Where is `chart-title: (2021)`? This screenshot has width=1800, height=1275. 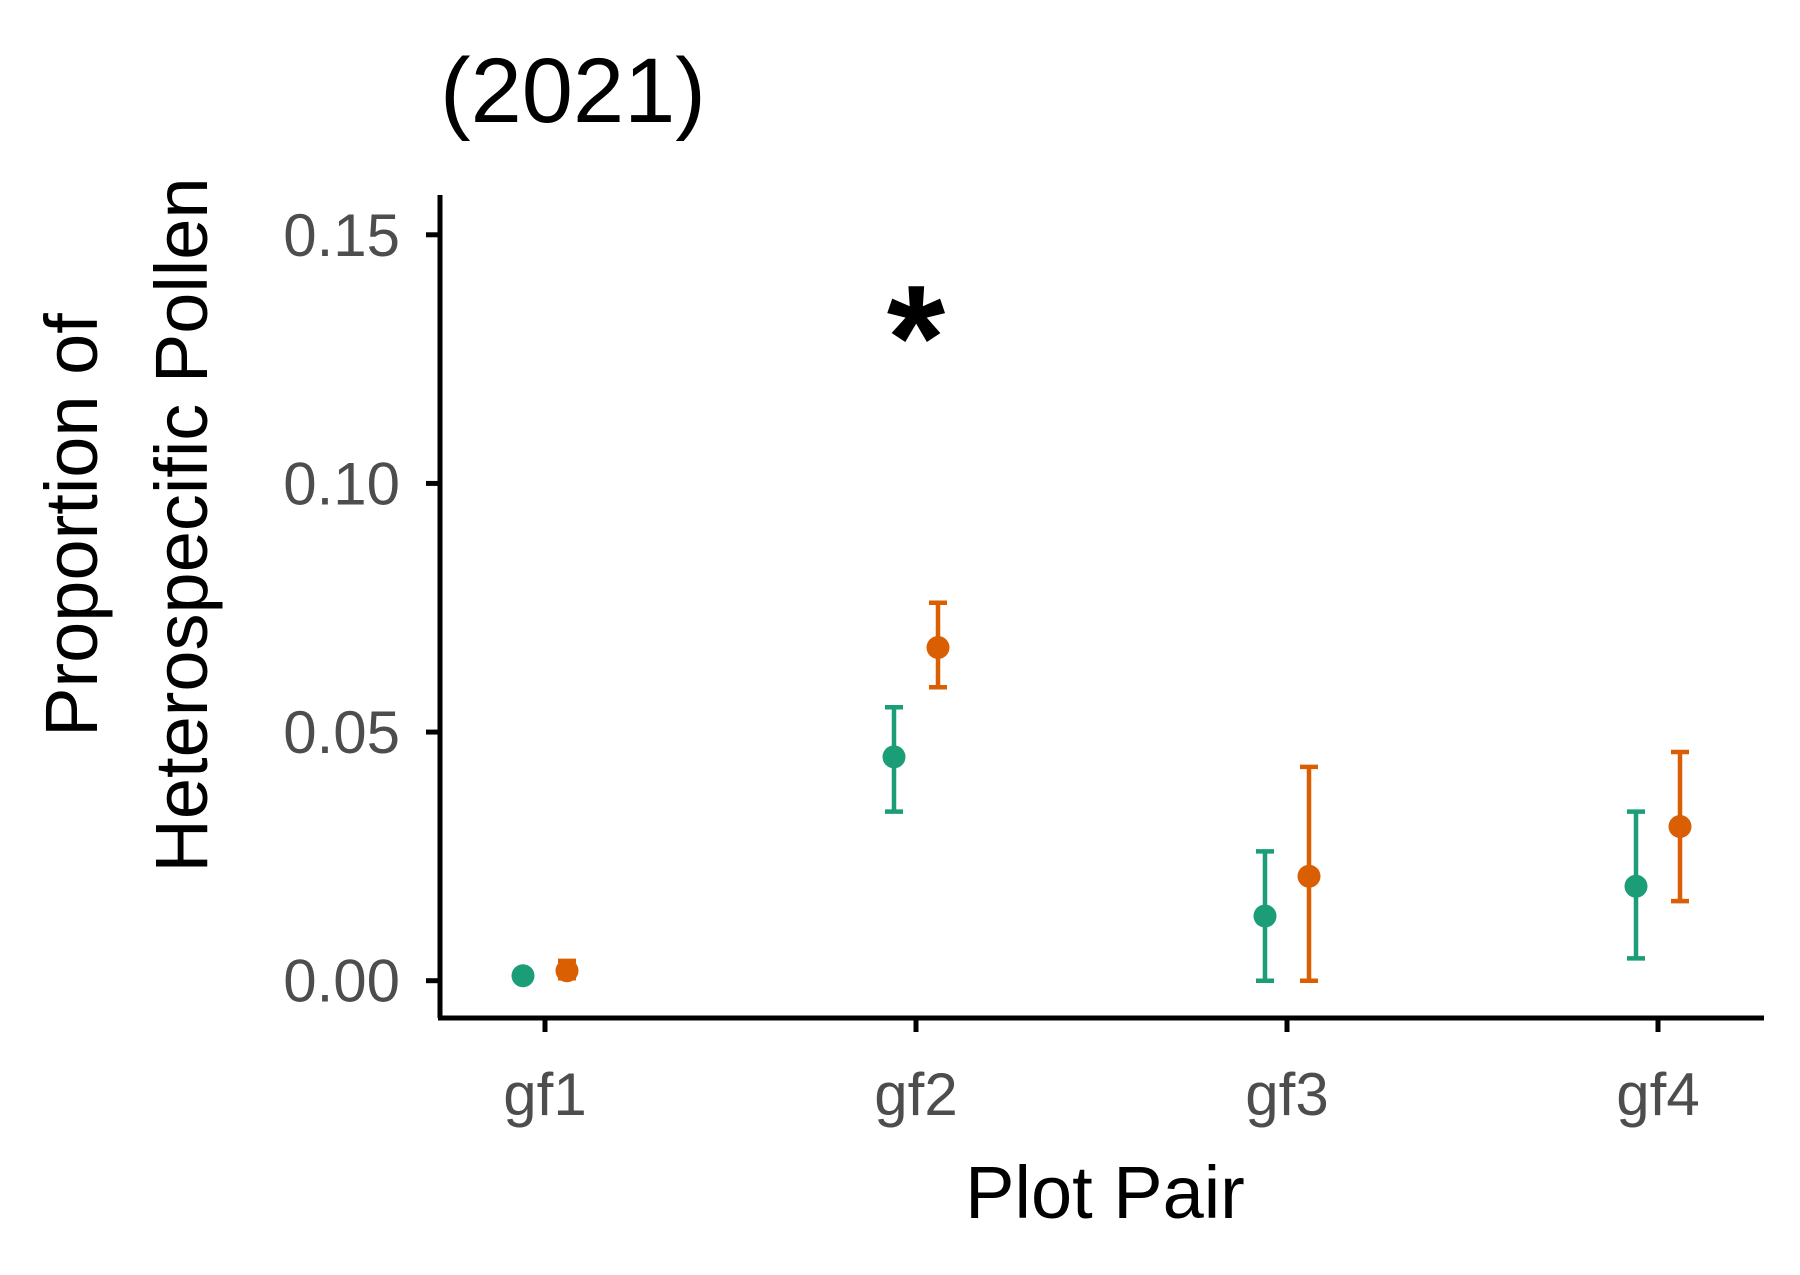 chart-title: (2021) is located at coordinates (573, 91).